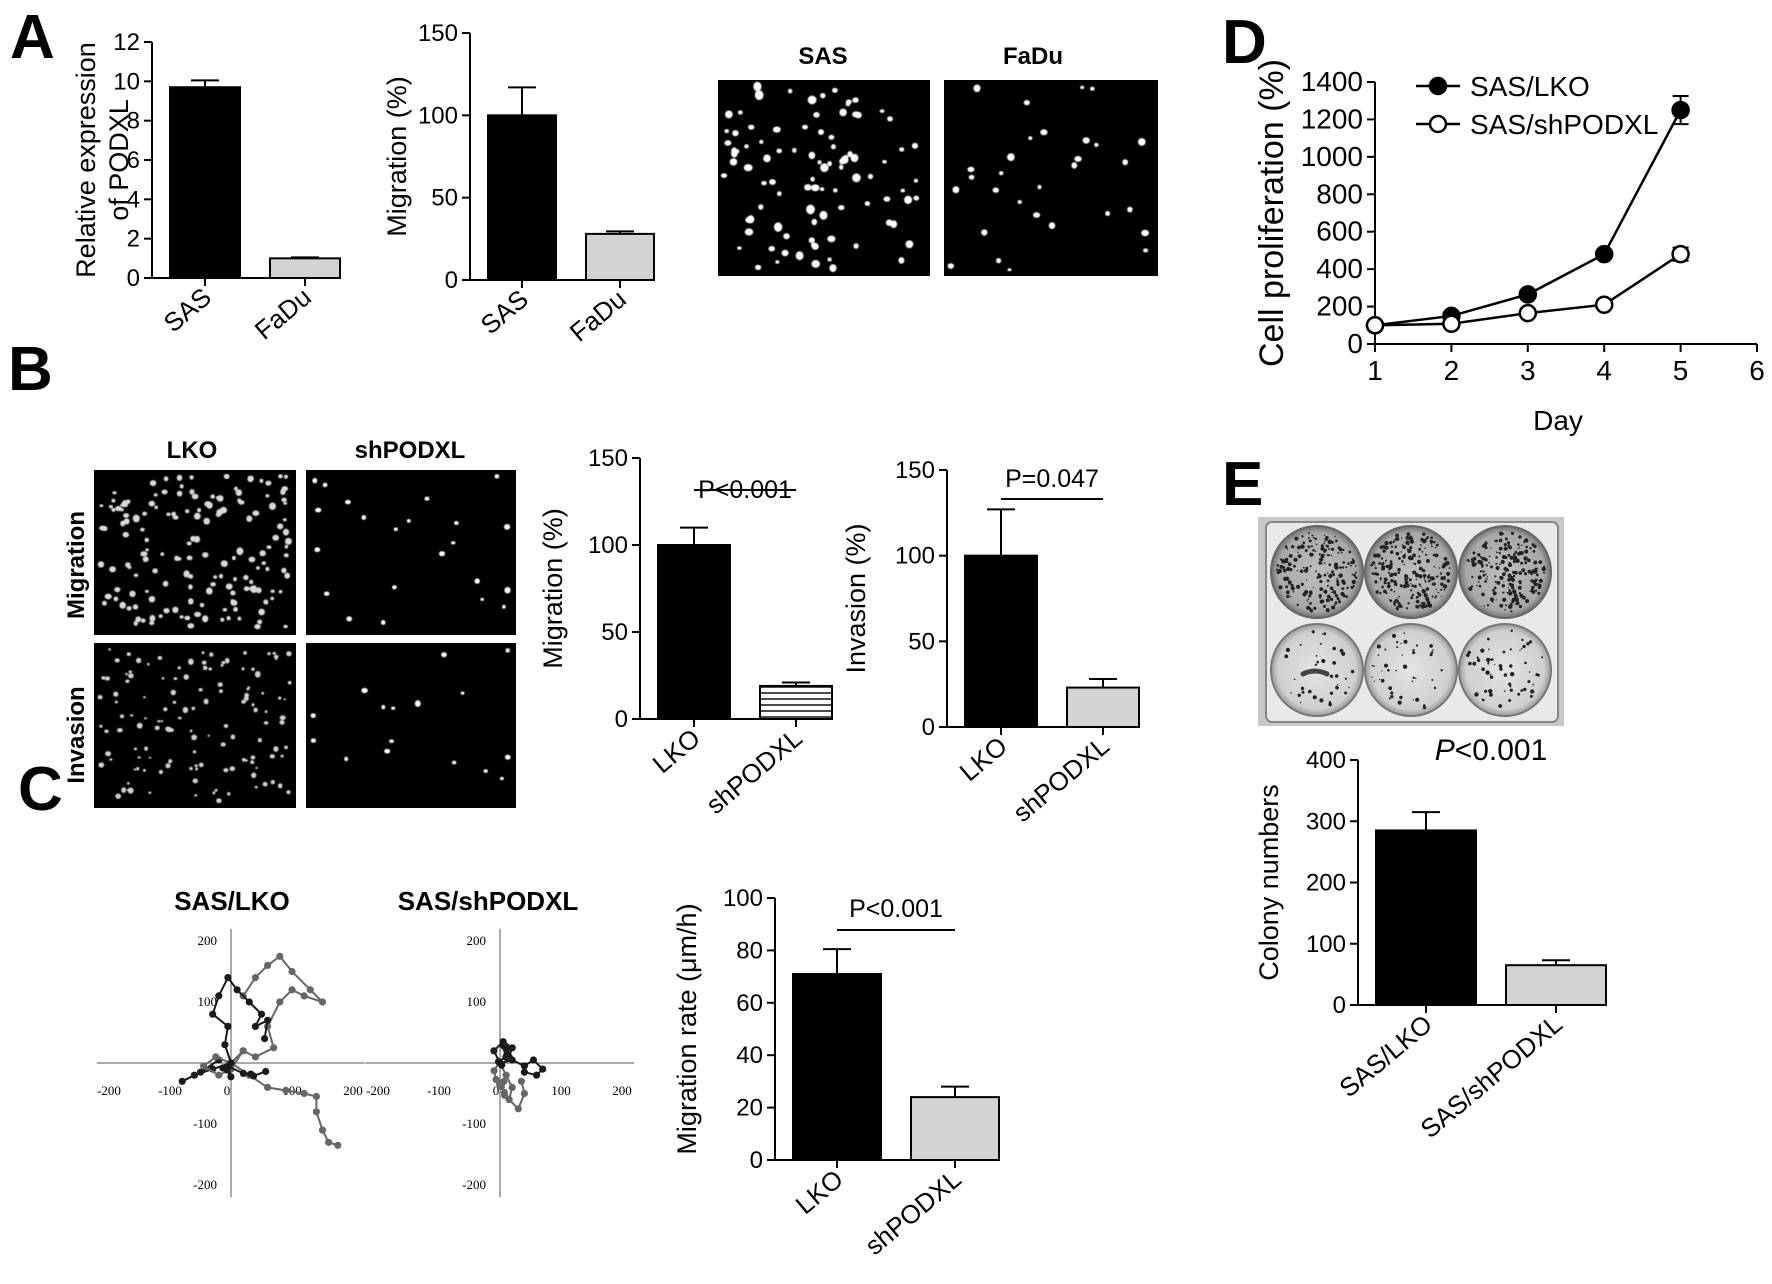  I want to click on micrograph-title-sas: SAS, so click(822, 56).